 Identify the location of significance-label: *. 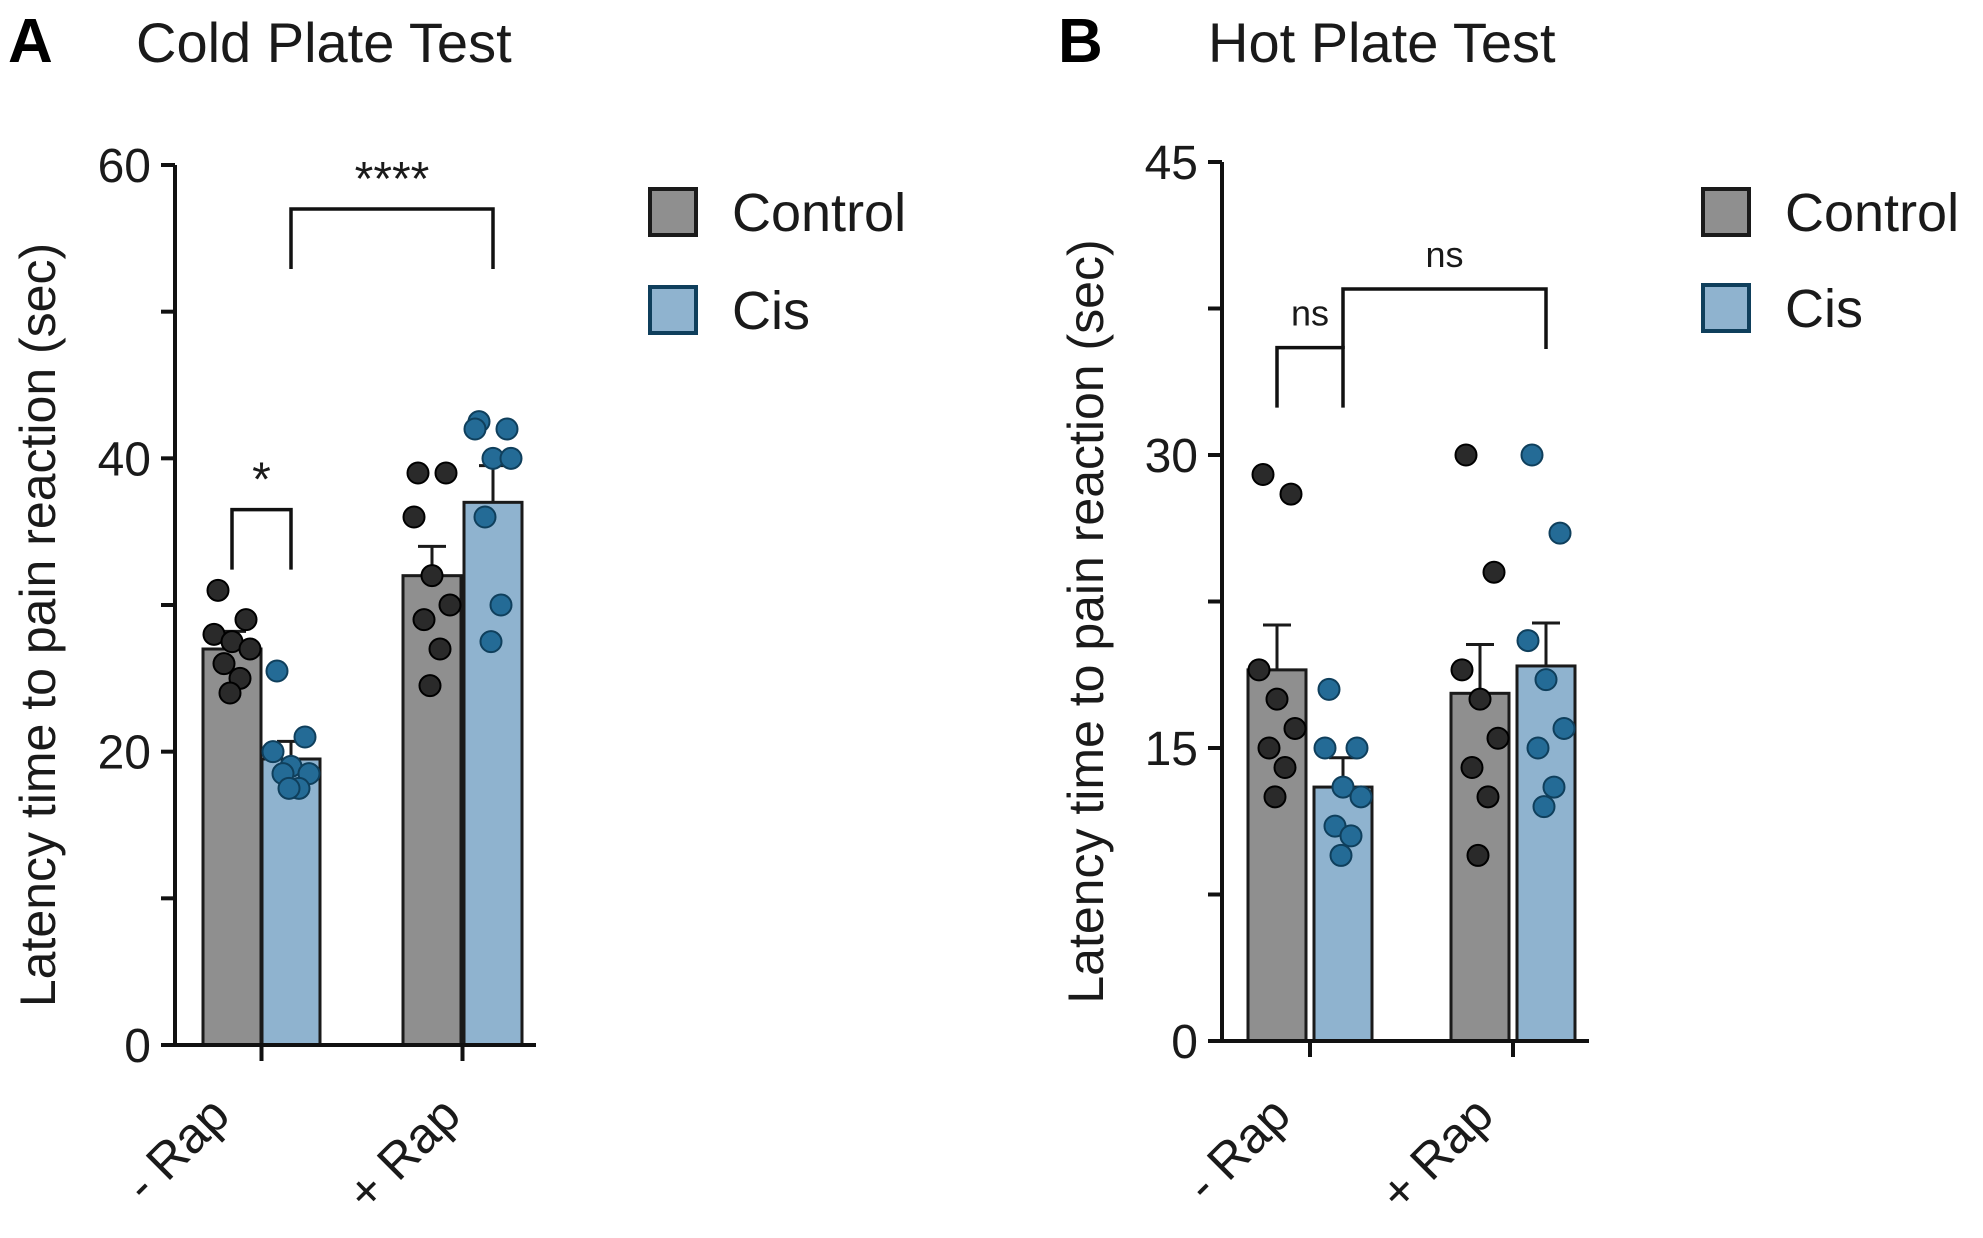
(261, 480).